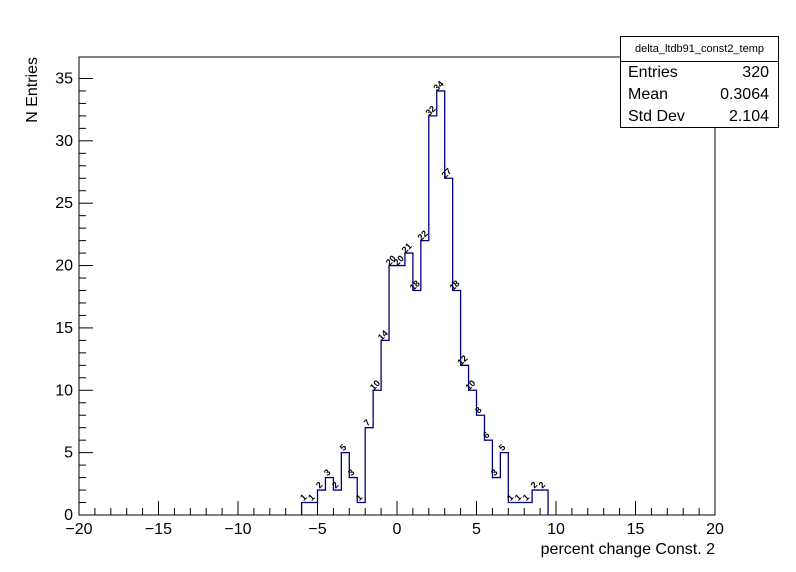 Image resolution: width=796 pixels, height=572 pixels. What do you see at coordinates (68, 453) in the screenshot?
I see `y-tick-label: 5` at bounding box center [68, 453].